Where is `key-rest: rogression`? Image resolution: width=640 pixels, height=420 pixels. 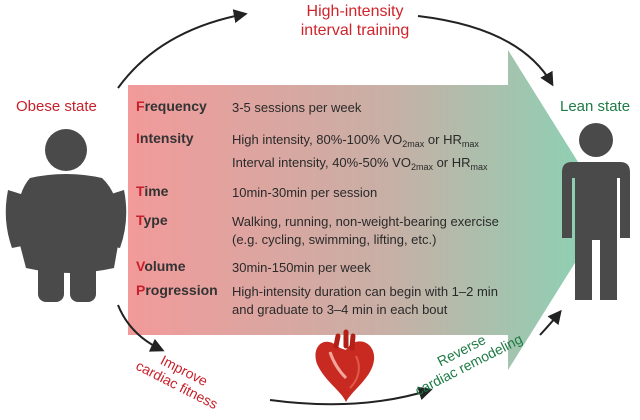 key-rest: rogression is located at coordinates (181, 290).